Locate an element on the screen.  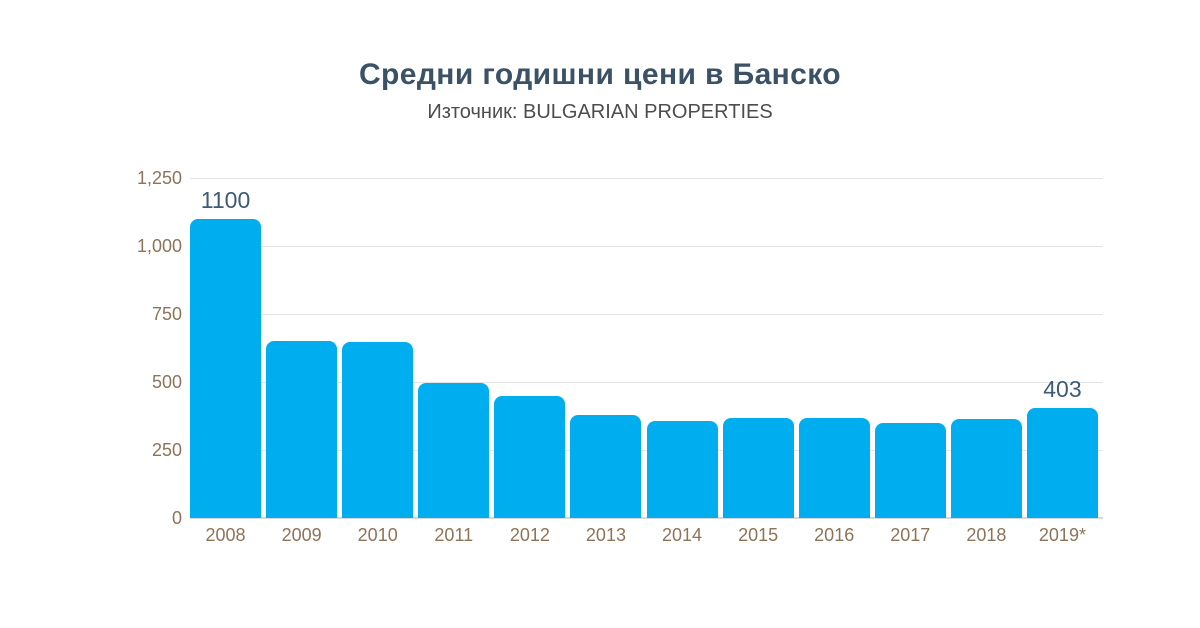
bar-2009 is located at coordinates (302, 429).